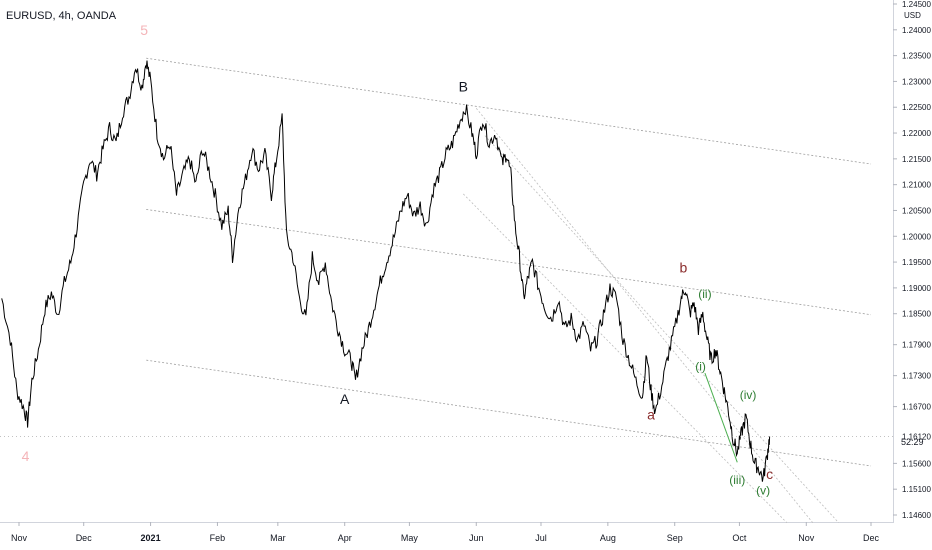  What do you see at coordinates (893, 261) in the screenshot?
I see `price-axis-border` at bounding box center [893, 261].